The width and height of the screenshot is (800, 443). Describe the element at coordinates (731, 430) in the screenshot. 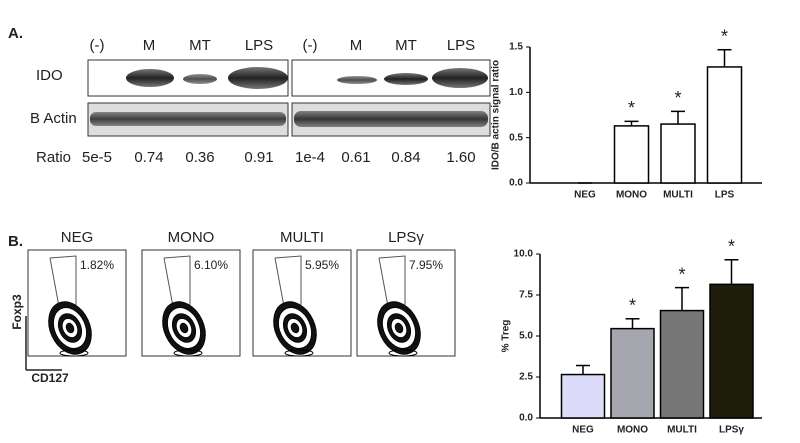

I see `x-tick-label: LPSγ` at that location.